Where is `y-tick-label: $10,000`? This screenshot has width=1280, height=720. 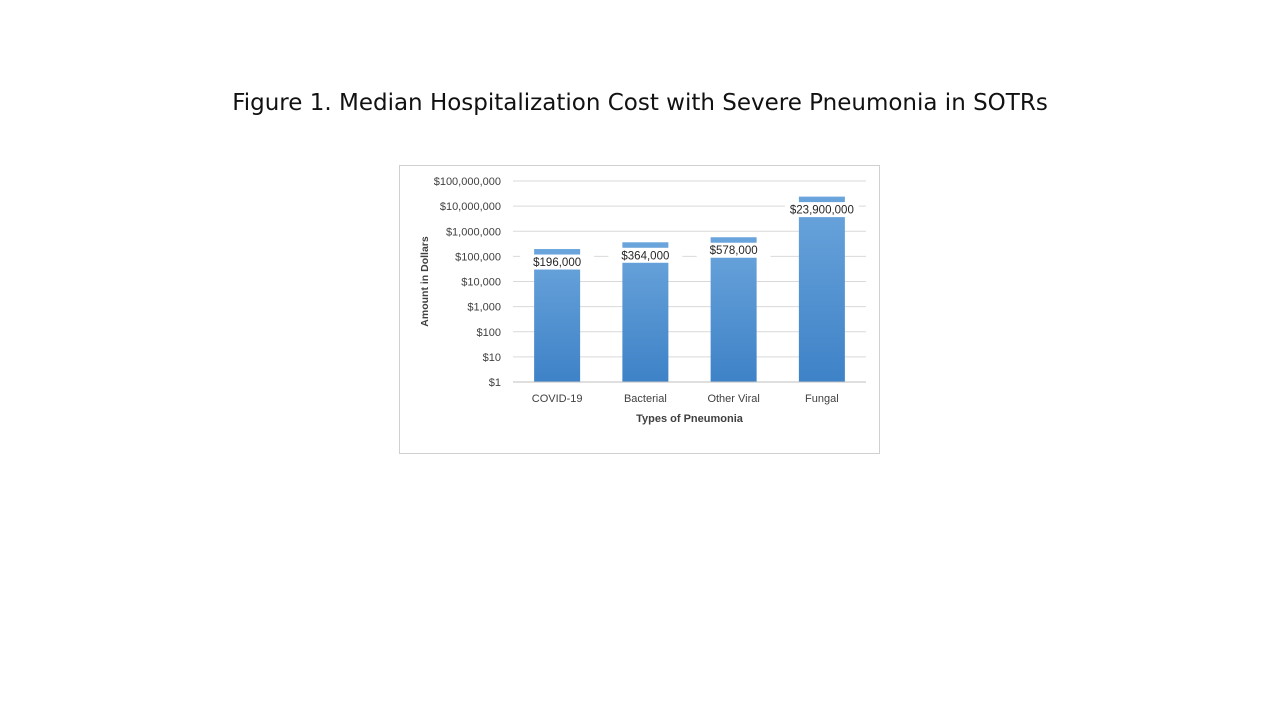 y-tick-label: $10,000 is located at coordinates (481, 283).